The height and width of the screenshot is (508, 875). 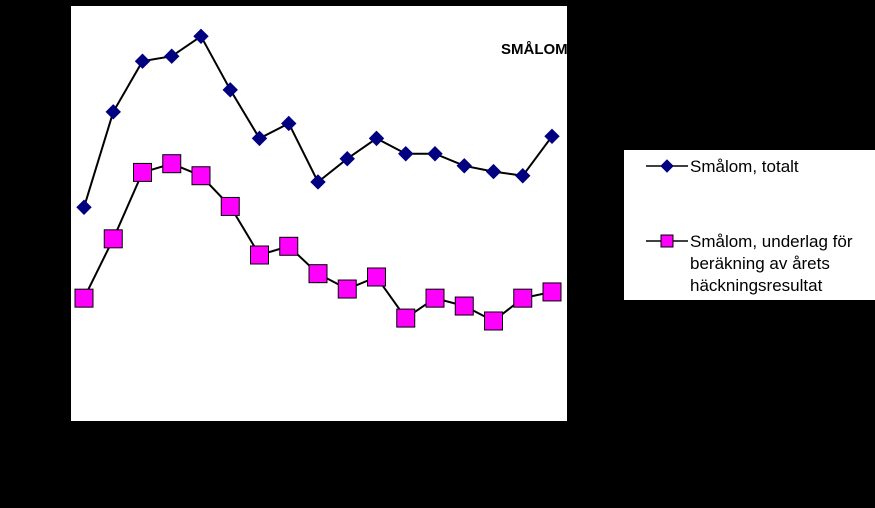 What do you see at coordinates (667, 241) in the screenshot?
I see `legend-swatch-square` at bounding box center [667, 241].